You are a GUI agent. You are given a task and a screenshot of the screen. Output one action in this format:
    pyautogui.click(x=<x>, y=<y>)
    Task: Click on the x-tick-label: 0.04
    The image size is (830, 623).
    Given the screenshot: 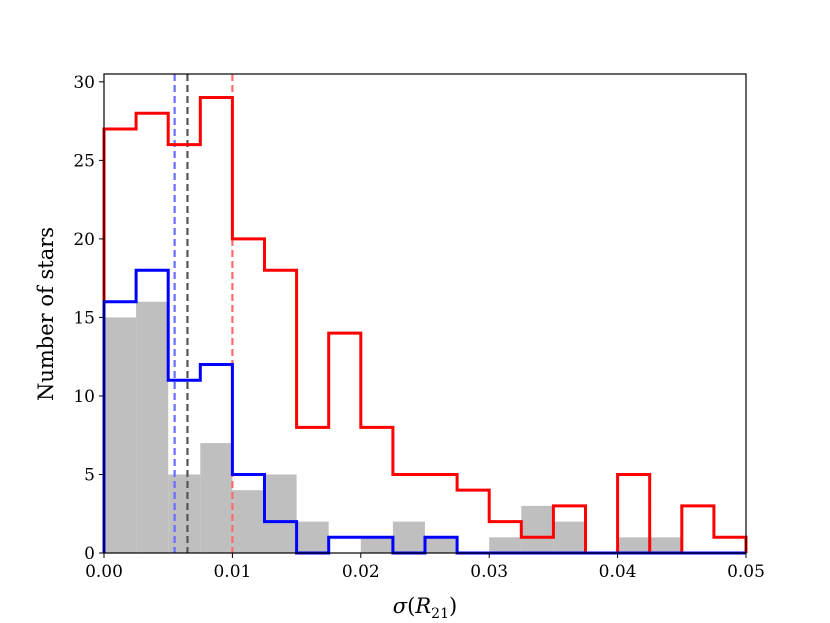 What is the action you would take?
    pyautogui.click(x=618, y=572)
    